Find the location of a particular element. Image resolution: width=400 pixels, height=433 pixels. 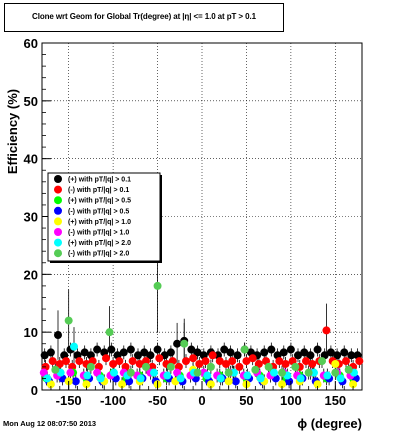

y-tick-label: 60 is located at coordinates (31, 43).